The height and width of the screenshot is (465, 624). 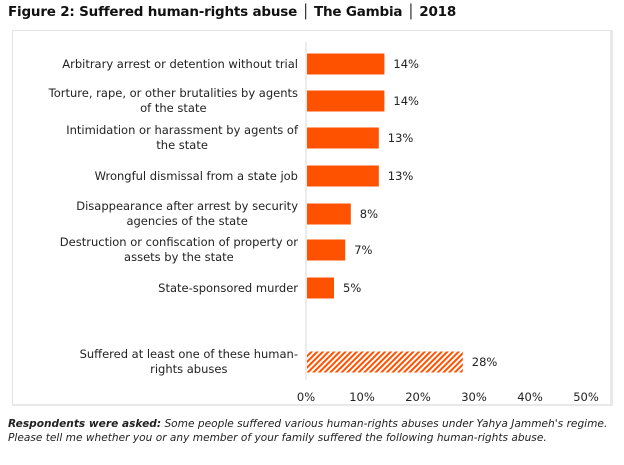 What do you see at coordinates (474, 397) in the screenshot?
I see `x-tick-label-3: 30%` at bounding box center [474, 397].